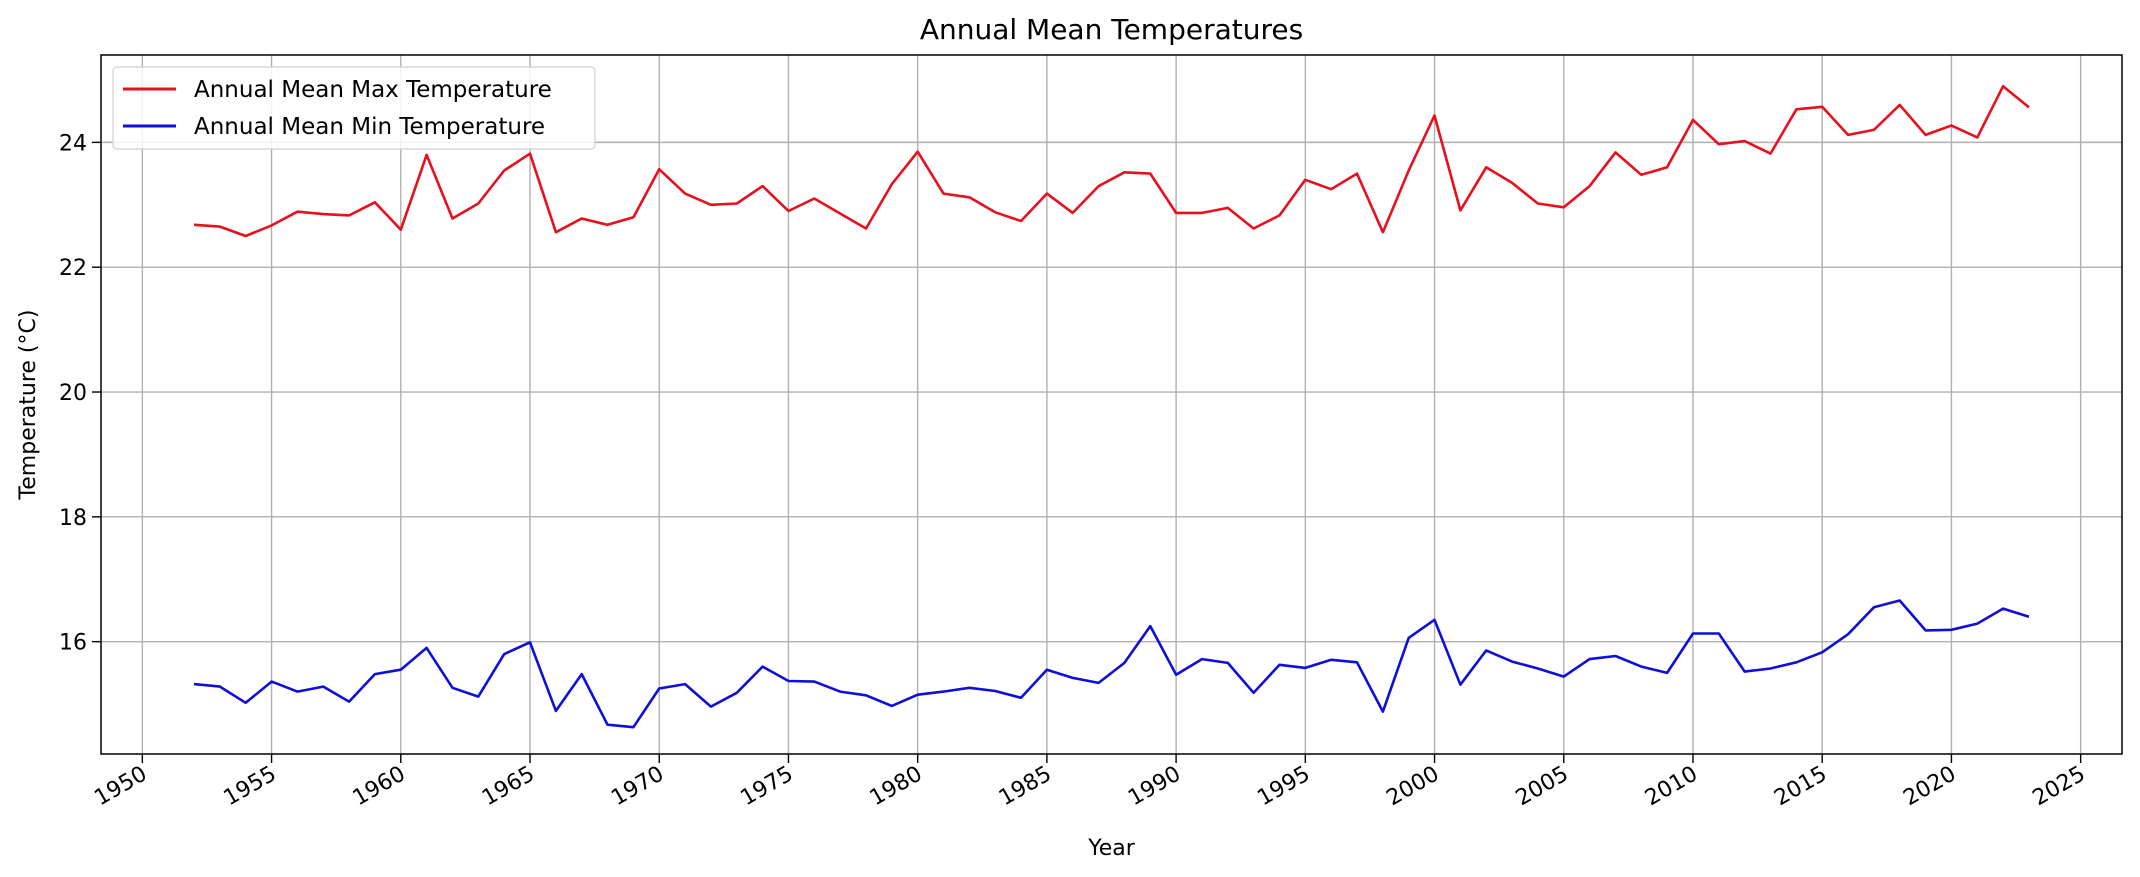 Image resolution: width=2140 pixels, height=877 pixels. What do you see at coordinates (1111, 29) in the screenshot?
I see `chart-title: Annual Mean Temperatures` at bounding box center [1111, 29].